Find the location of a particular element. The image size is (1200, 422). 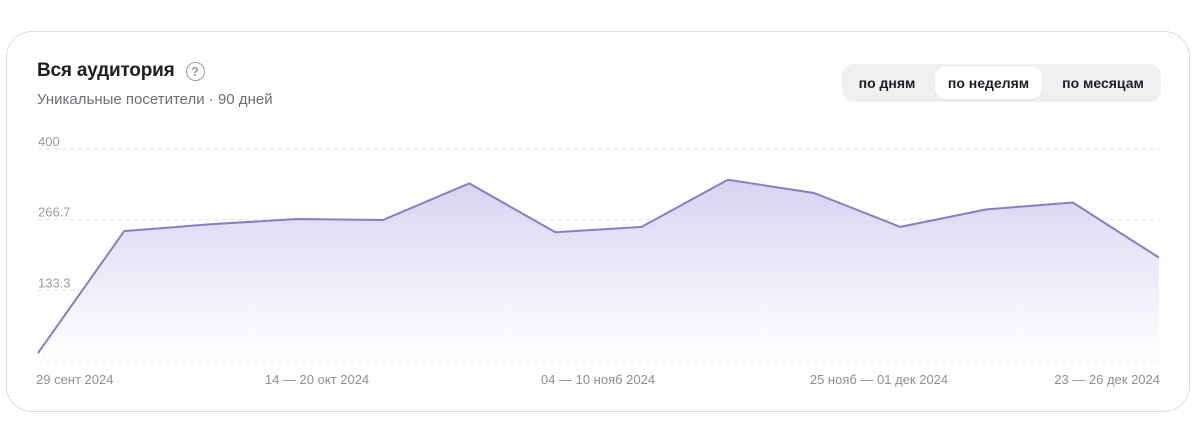

x-tick-label: 29 сент 2024 is located at coordinates (74, 379).